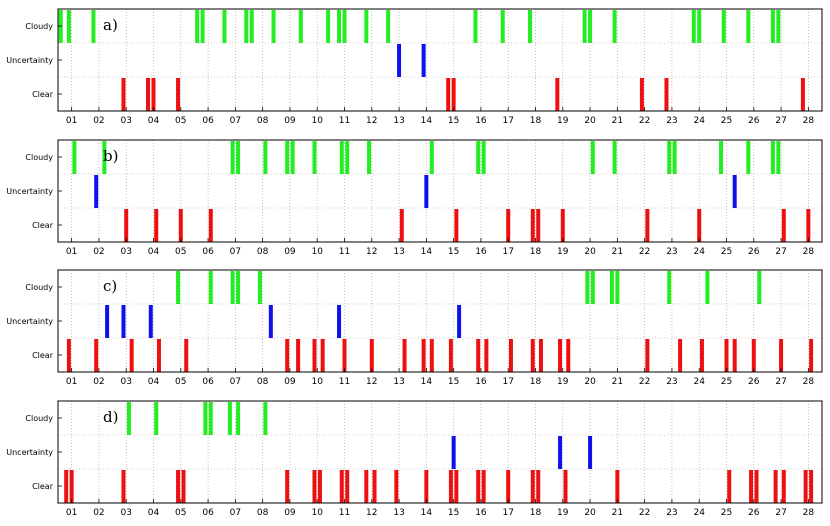 Image resolution: width=830 pixels, height=526 pixels. Describe the element at coordinates (43, 94) in the screenshot. I see `y-tick-label: Clear` at that location.